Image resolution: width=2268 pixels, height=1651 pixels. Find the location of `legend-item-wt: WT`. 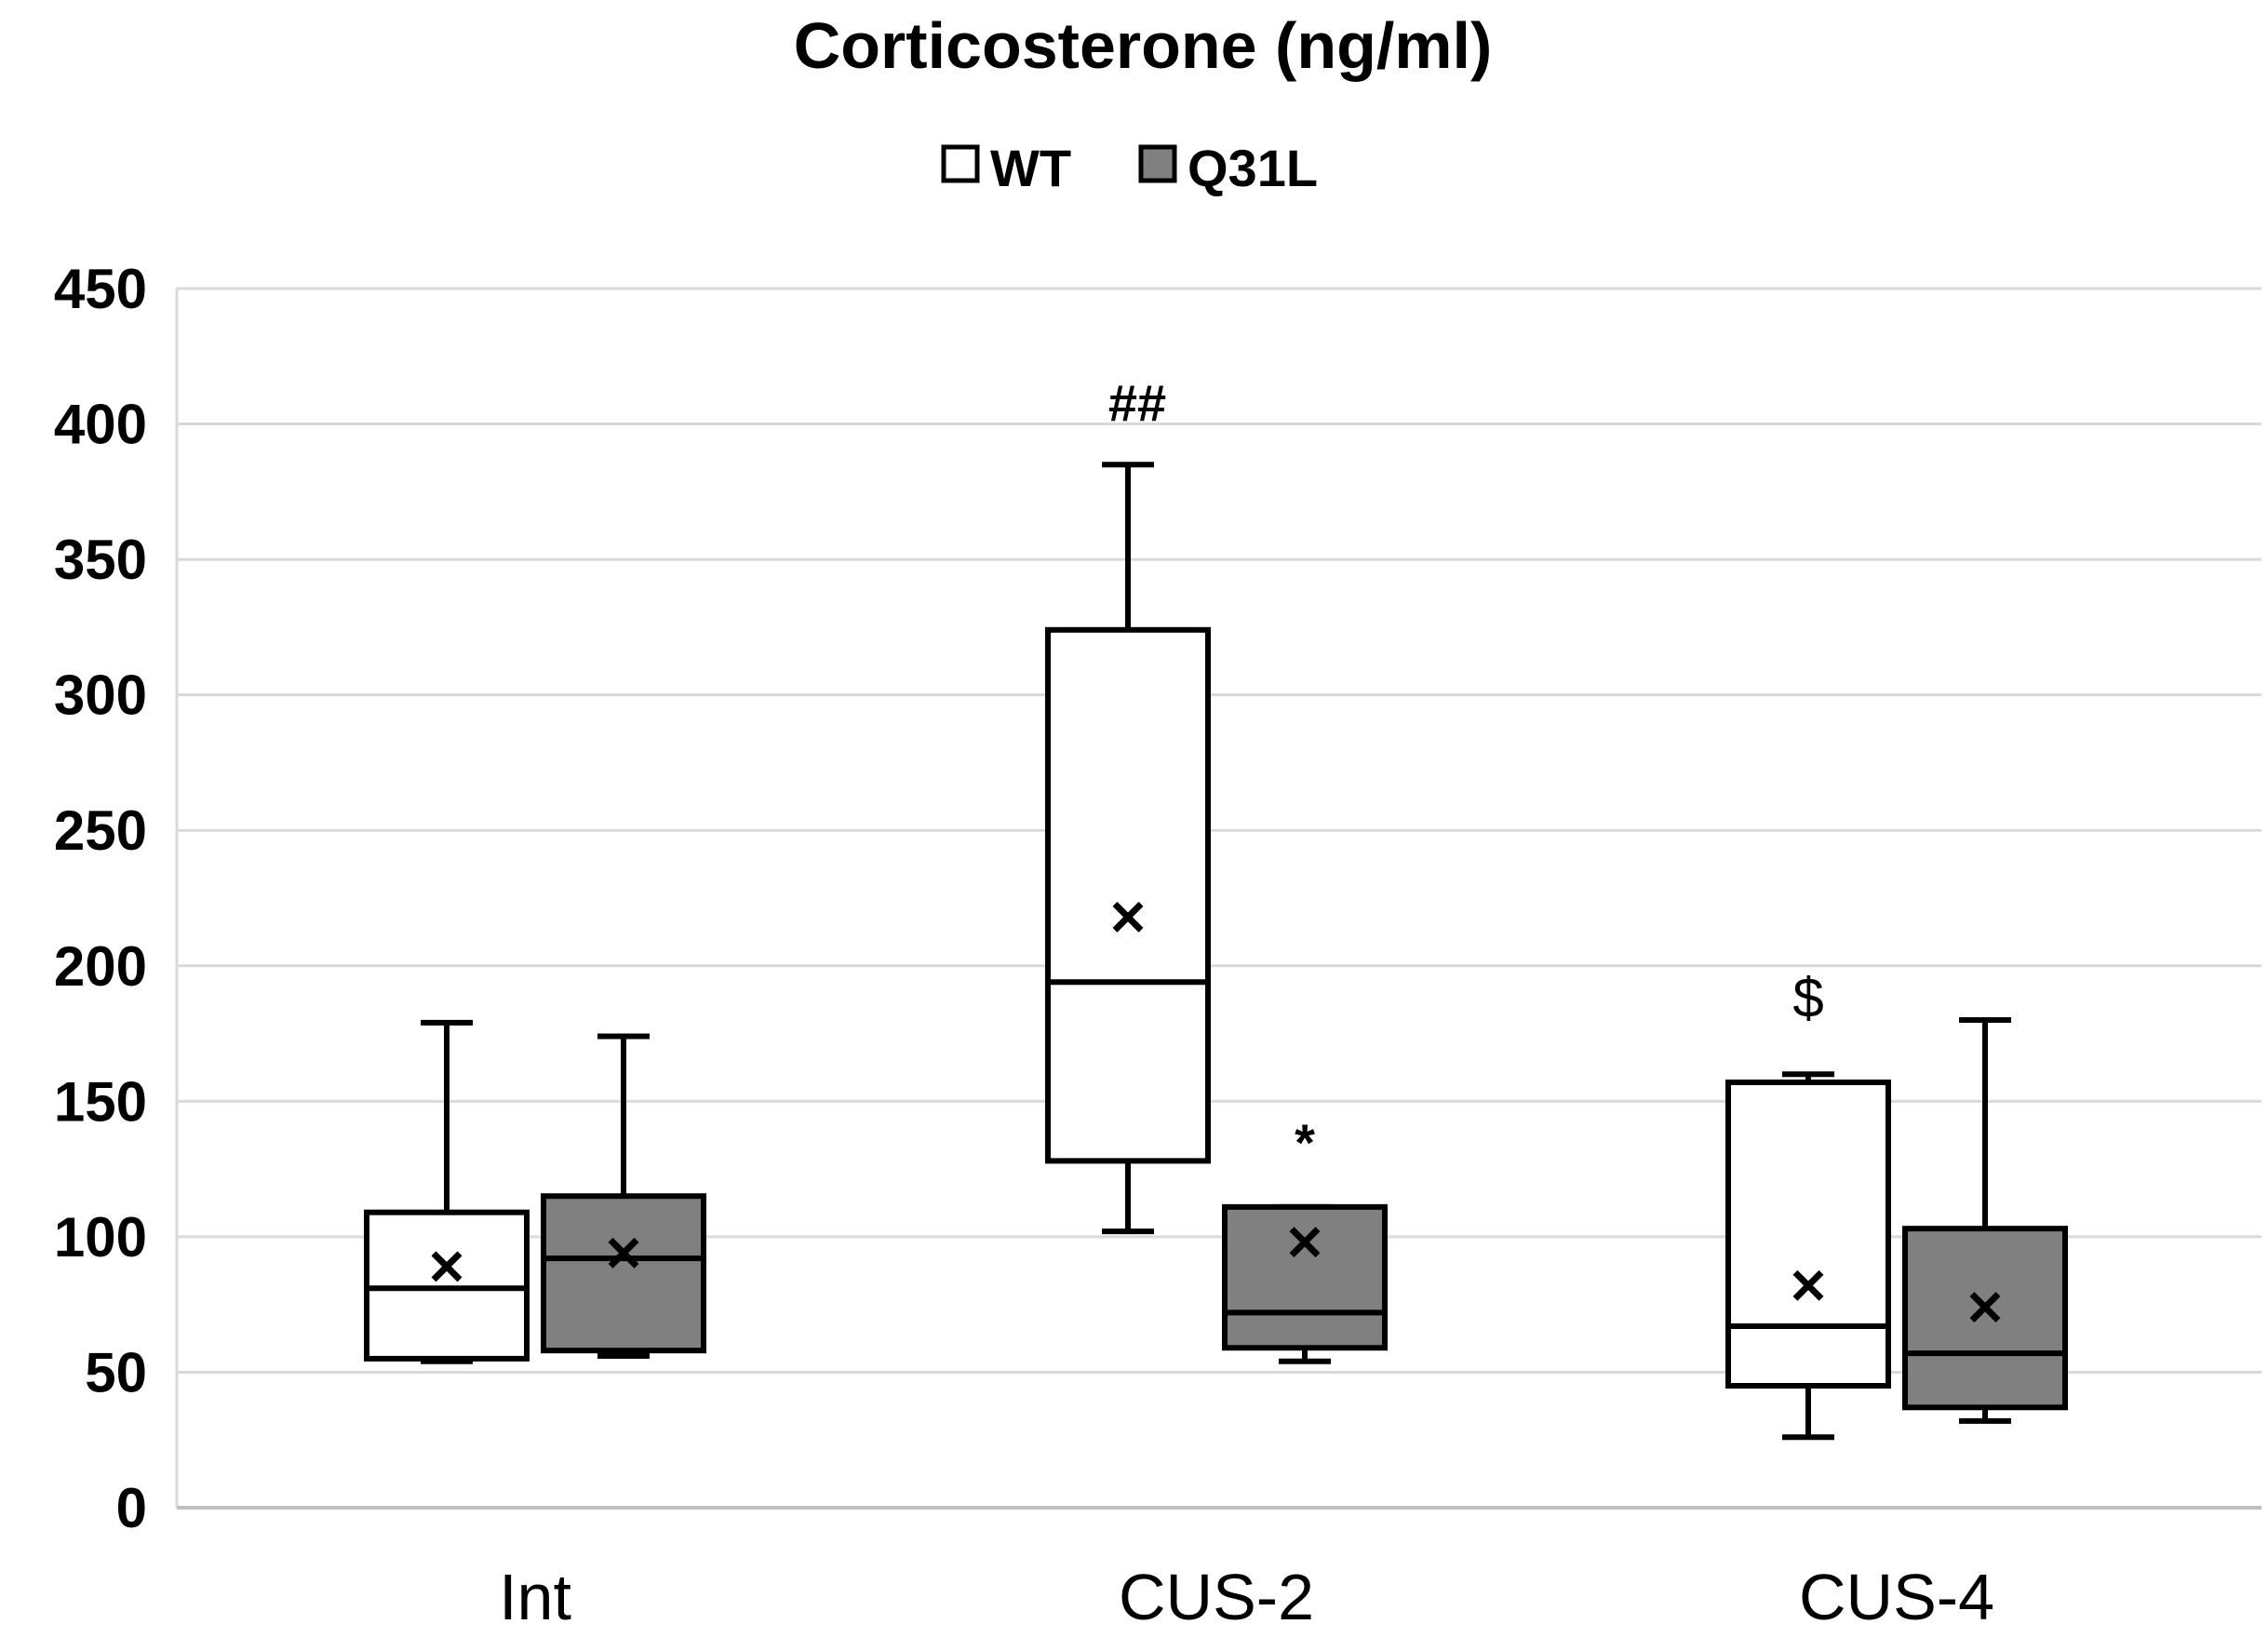

legend-item-wt: WT is located at coordinates (1006, 168).